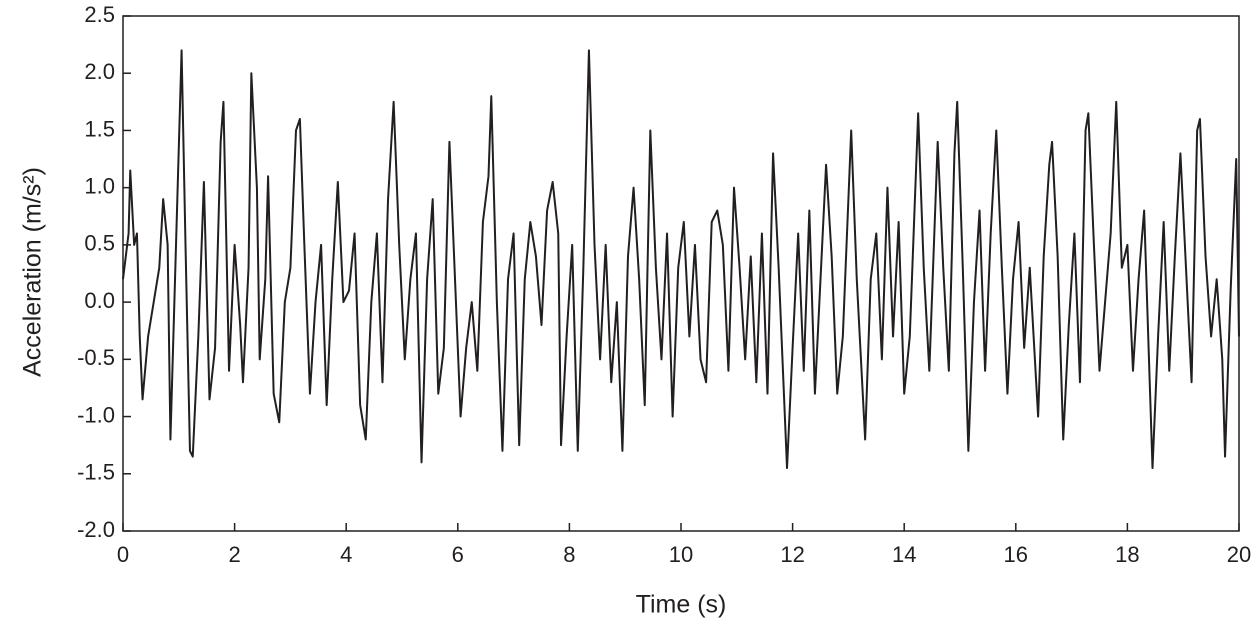  Describe the element at coordinates (569, 554) in the screenshot. I see `x-tick-label: 8` at that location.